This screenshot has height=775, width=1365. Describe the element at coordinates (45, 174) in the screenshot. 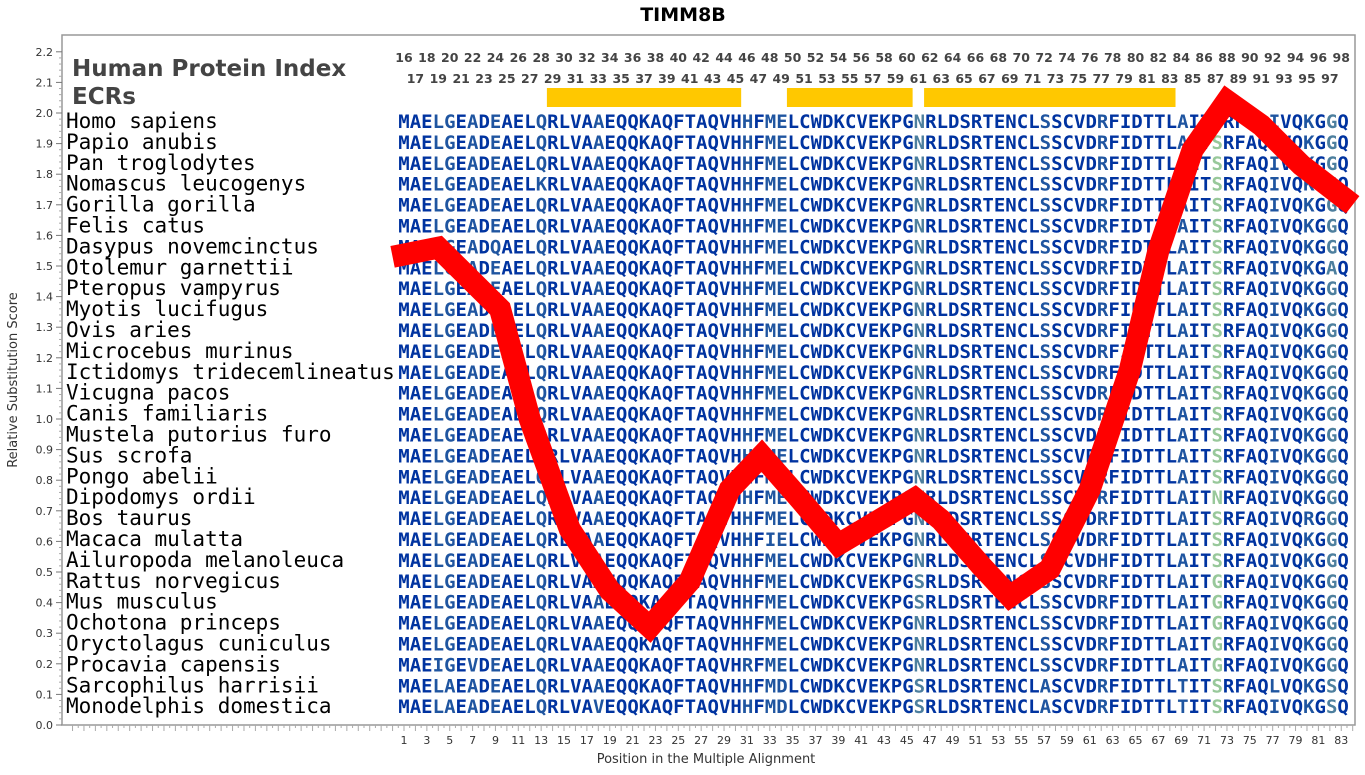

I see `y-tick-label: 1.8` at that location.